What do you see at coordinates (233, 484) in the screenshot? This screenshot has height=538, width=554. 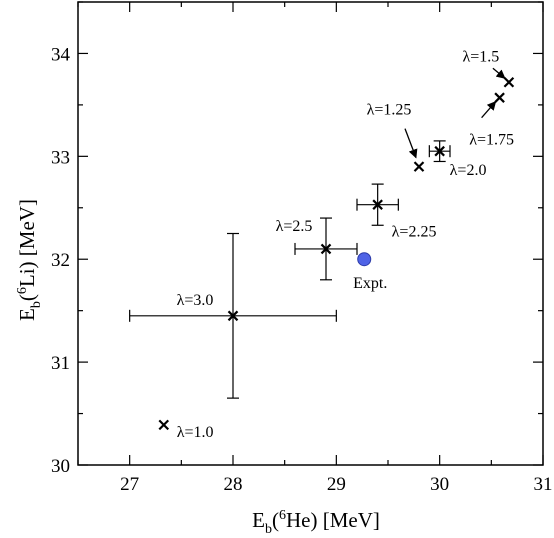 I see `x-tick-label: 28` at bounding box center [233, 484].